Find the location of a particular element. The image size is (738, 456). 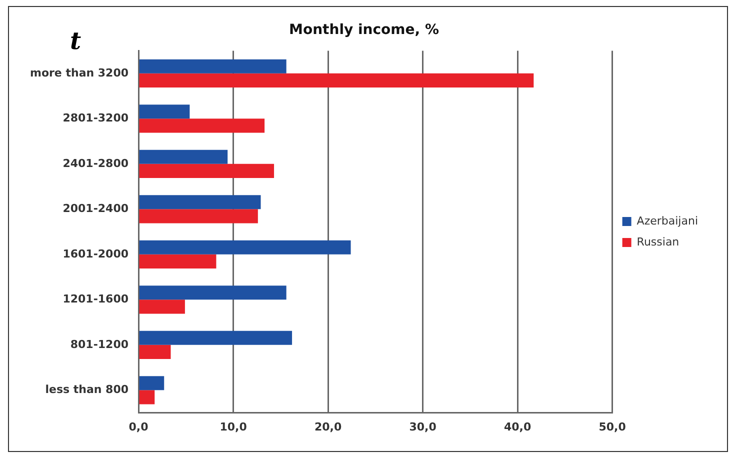

y-tick-label: 2801-3200 is located at coordinates (95, 118).